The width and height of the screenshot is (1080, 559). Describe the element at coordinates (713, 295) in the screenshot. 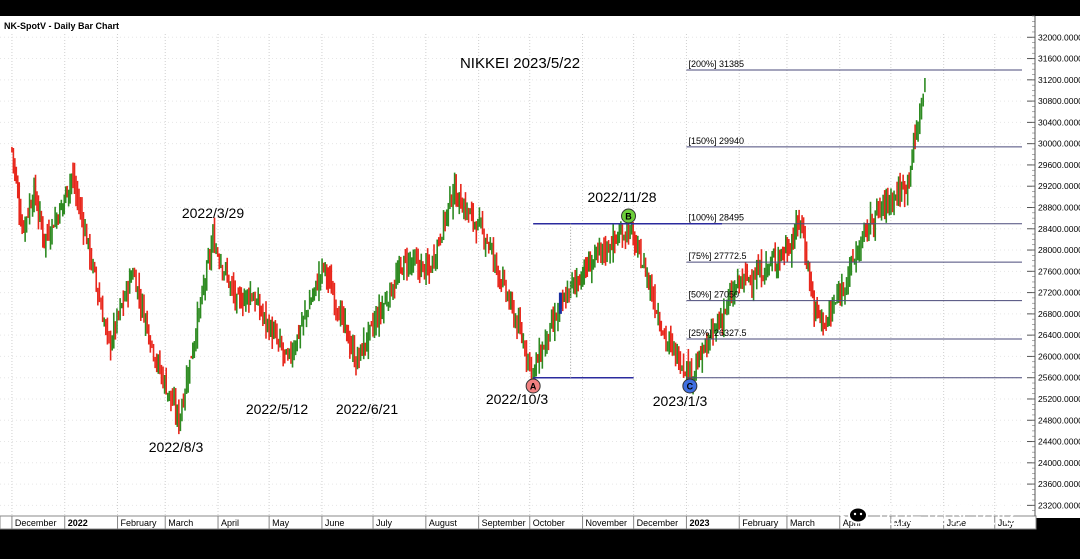

I see `fib-level-label: [50%] 27050` at that location.